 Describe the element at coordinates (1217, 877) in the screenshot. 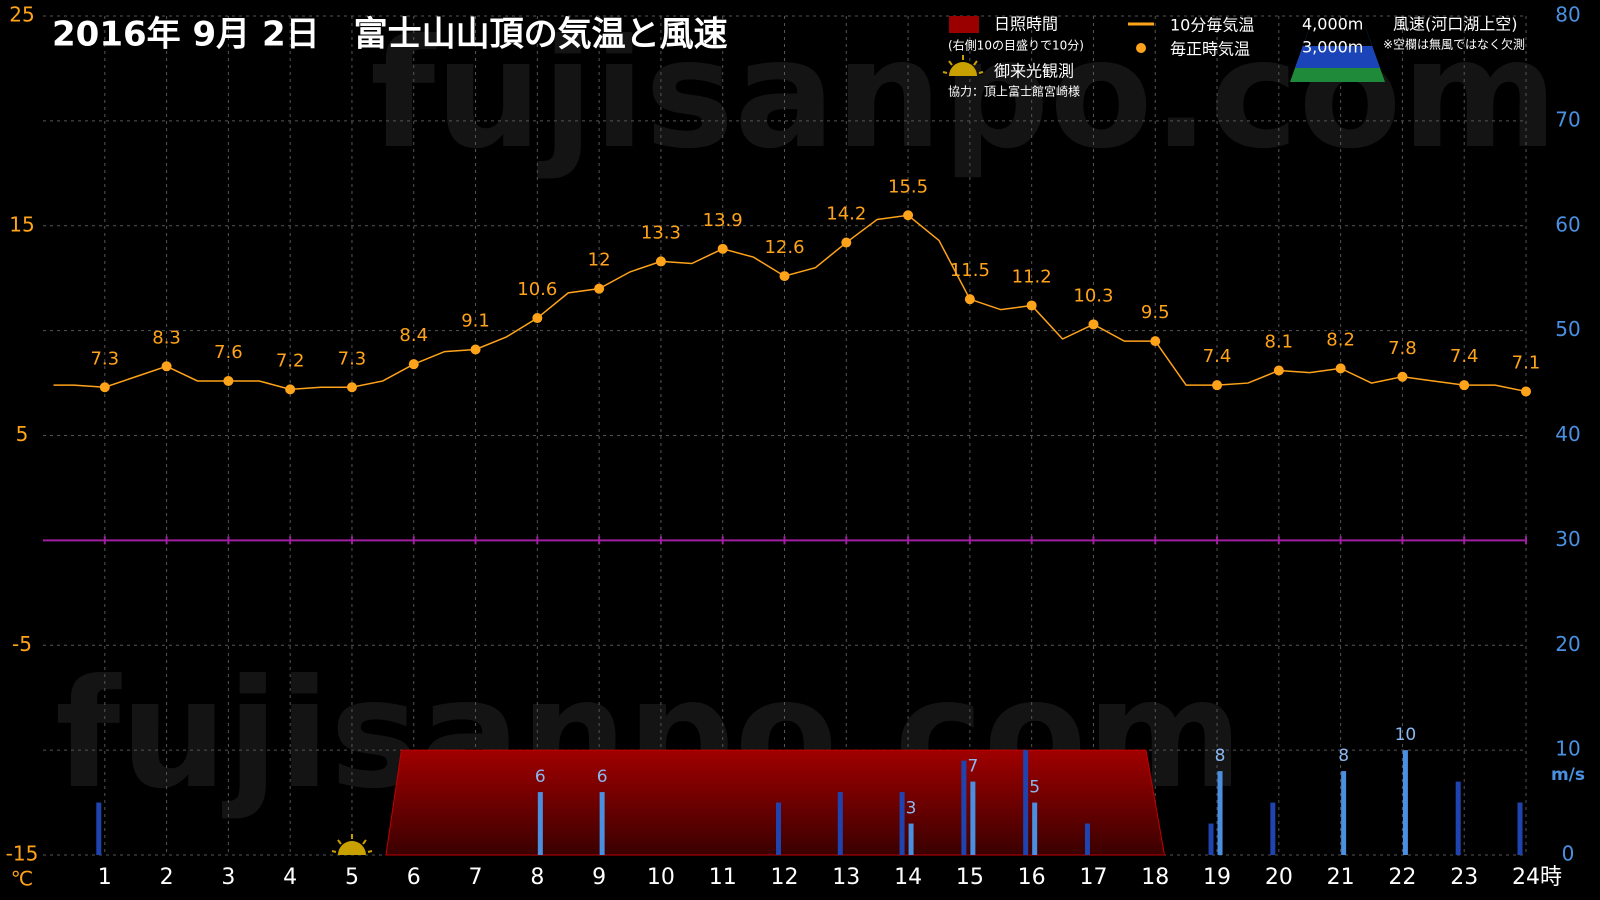

I see `x-tick-label: 19` at that location.